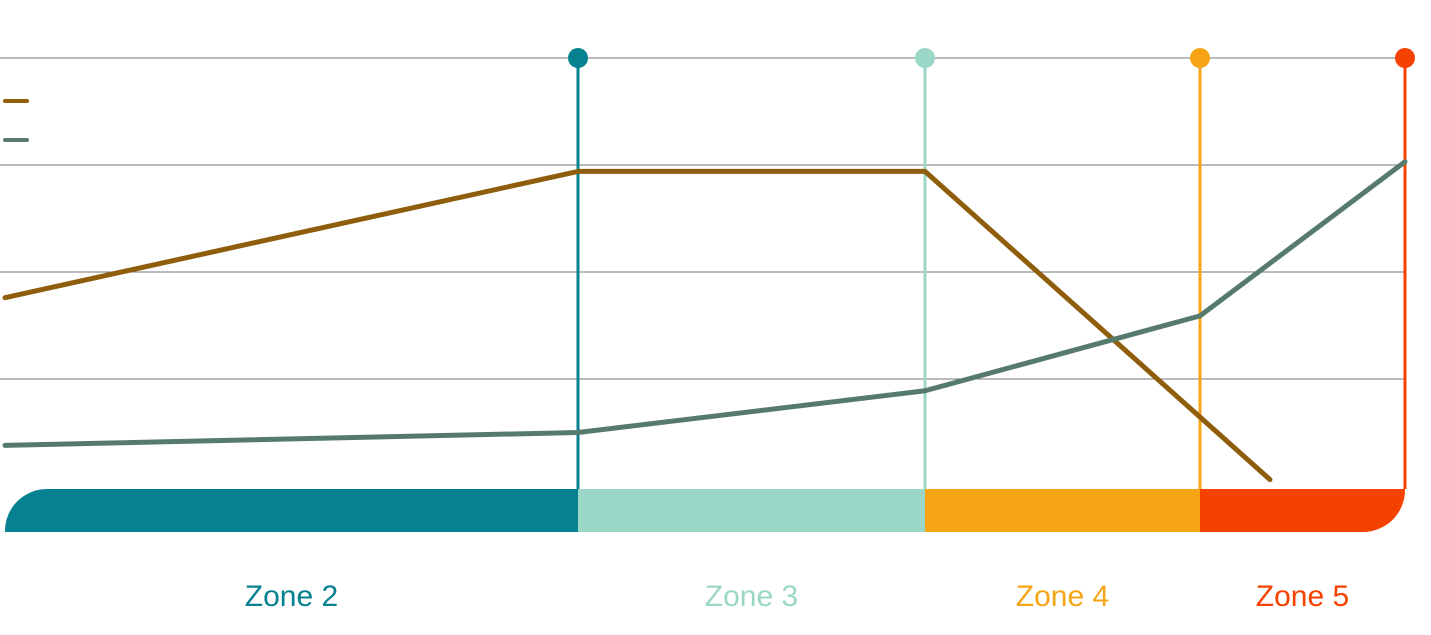 The image size is (1431, 635). What do you see at coordinates (291, 596) in the screenshot?
I see `zone-label: Zone 2` at bounding box center [291, 596].